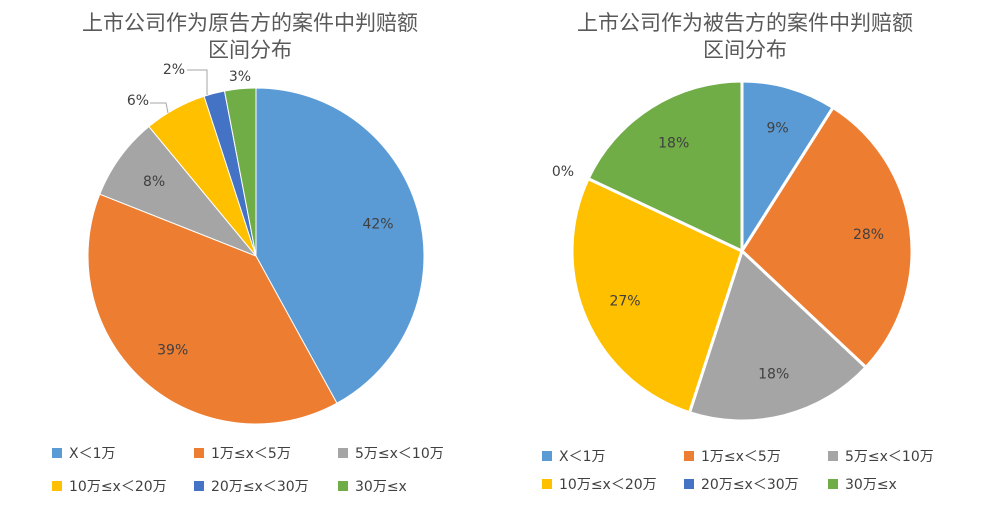 The image size is (990, 508). I want to click on data-label: 27%, so click(624, 302).